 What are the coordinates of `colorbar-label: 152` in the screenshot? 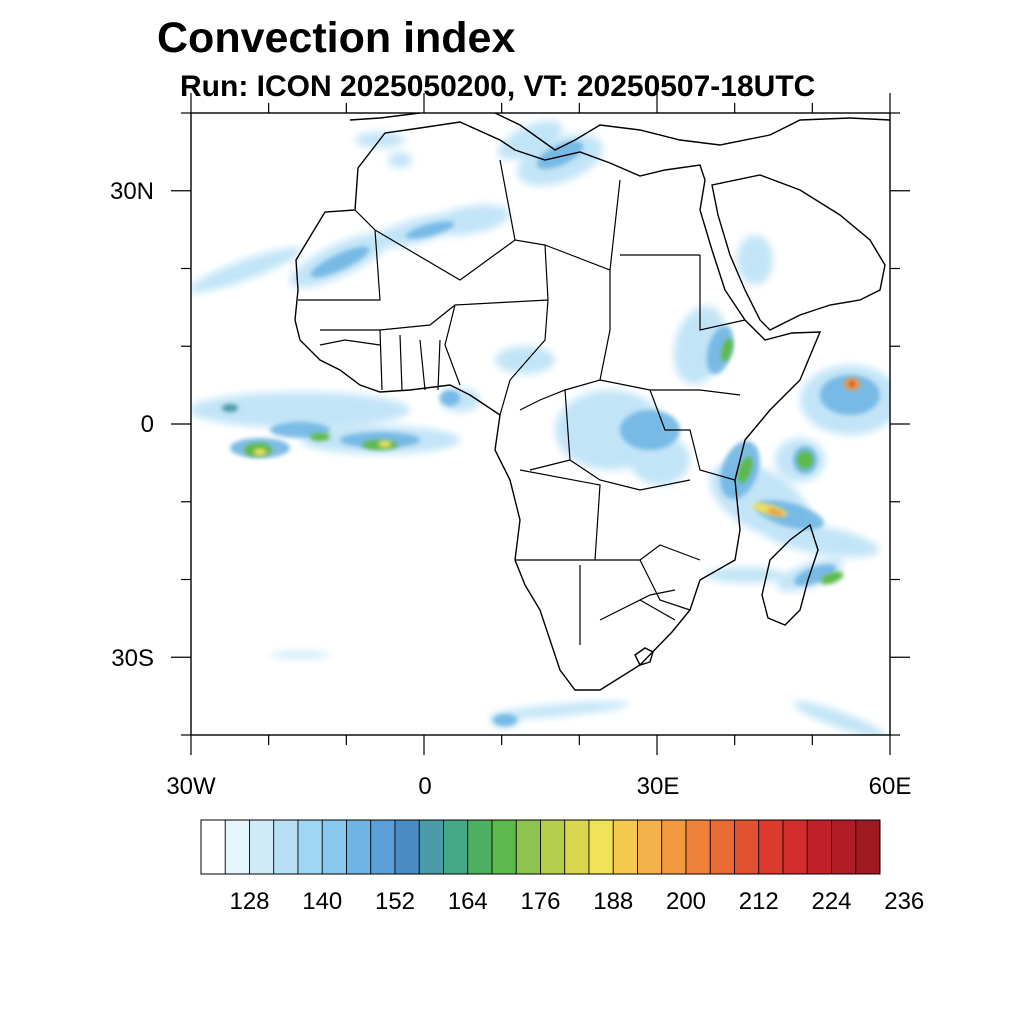 It's located at (395, 901).